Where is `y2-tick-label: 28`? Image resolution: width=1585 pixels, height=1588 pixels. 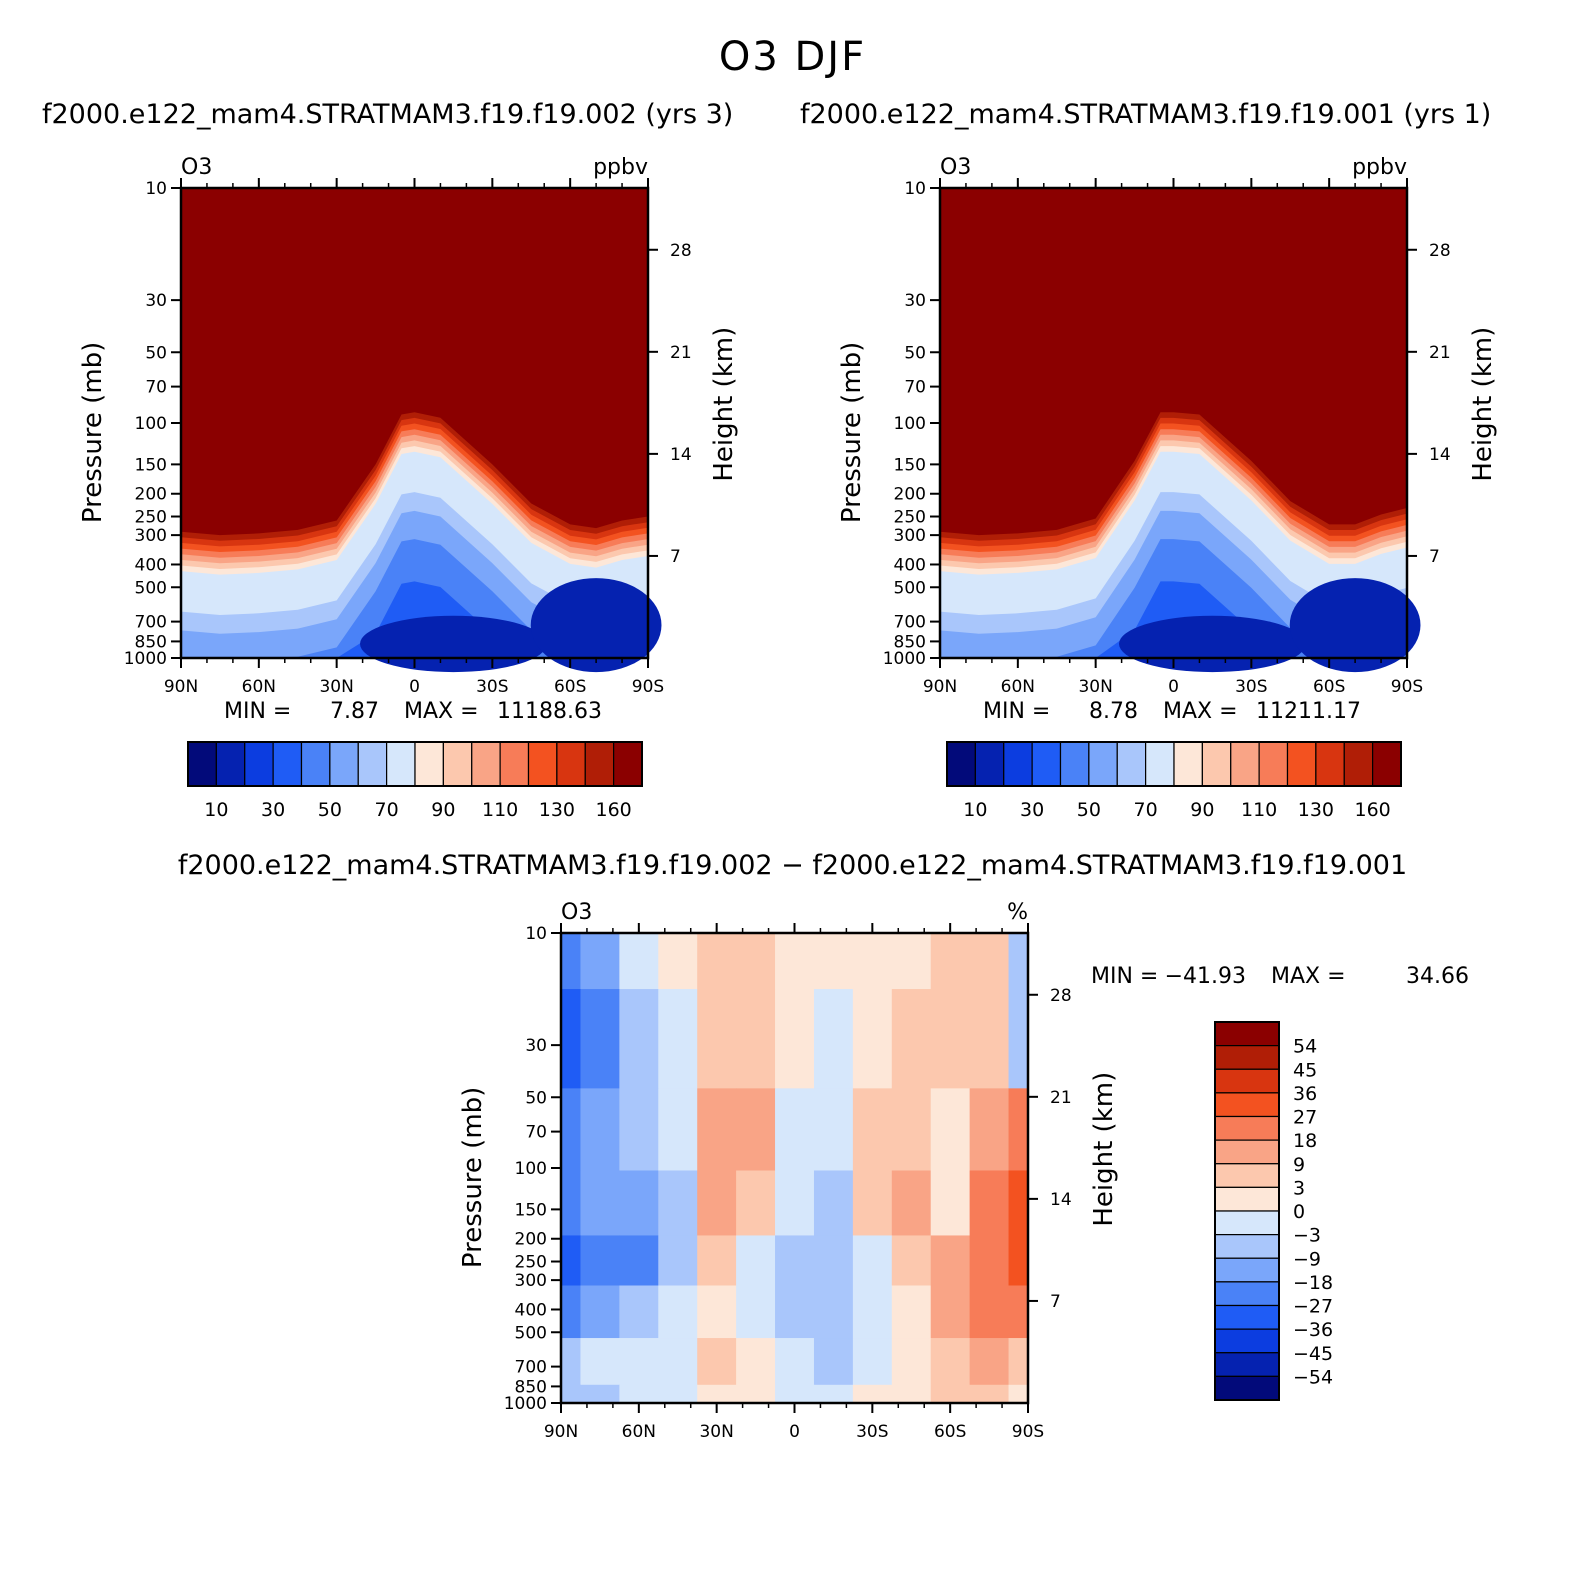
y2-tick-label: 28 is located at coordinates (1440, 251).